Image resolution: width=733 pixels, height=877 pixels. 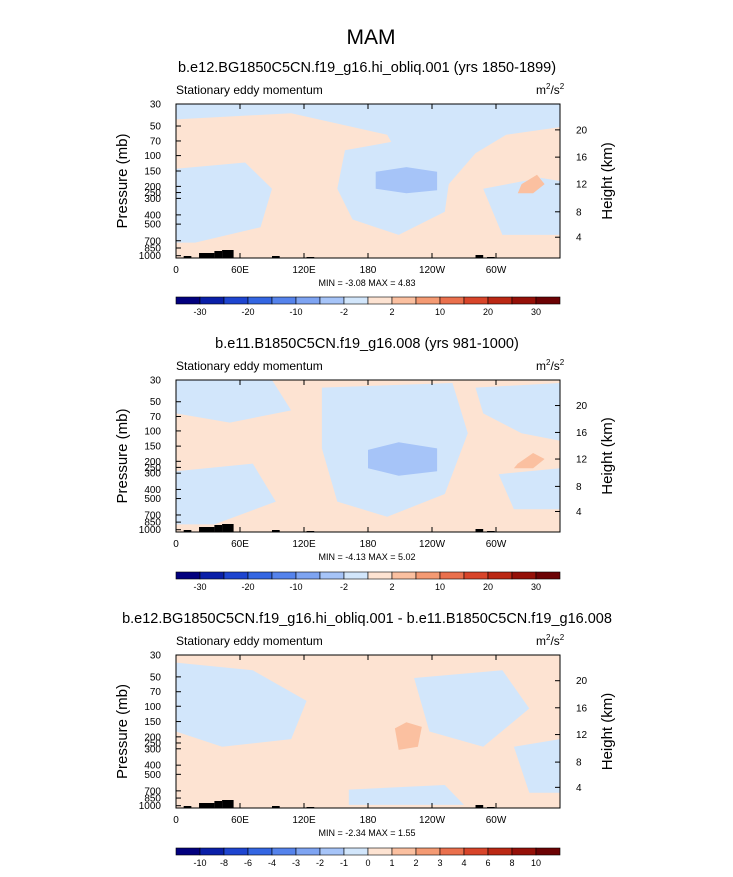 What do you see at coordinates (536, 312) in the screenshot?
I see `colorbar-label: 30` at bounding box center [536, 312].